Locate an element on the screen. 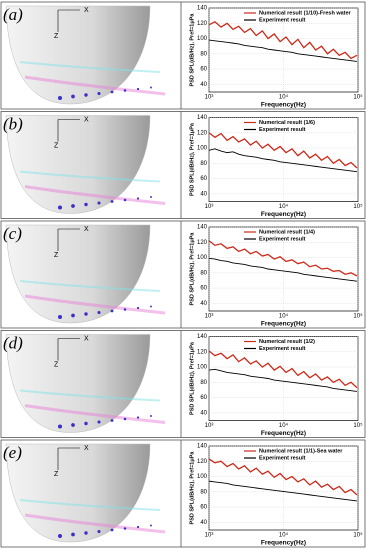  legend-label: Numerical result (1/4) is located at coordinates (287, 232).